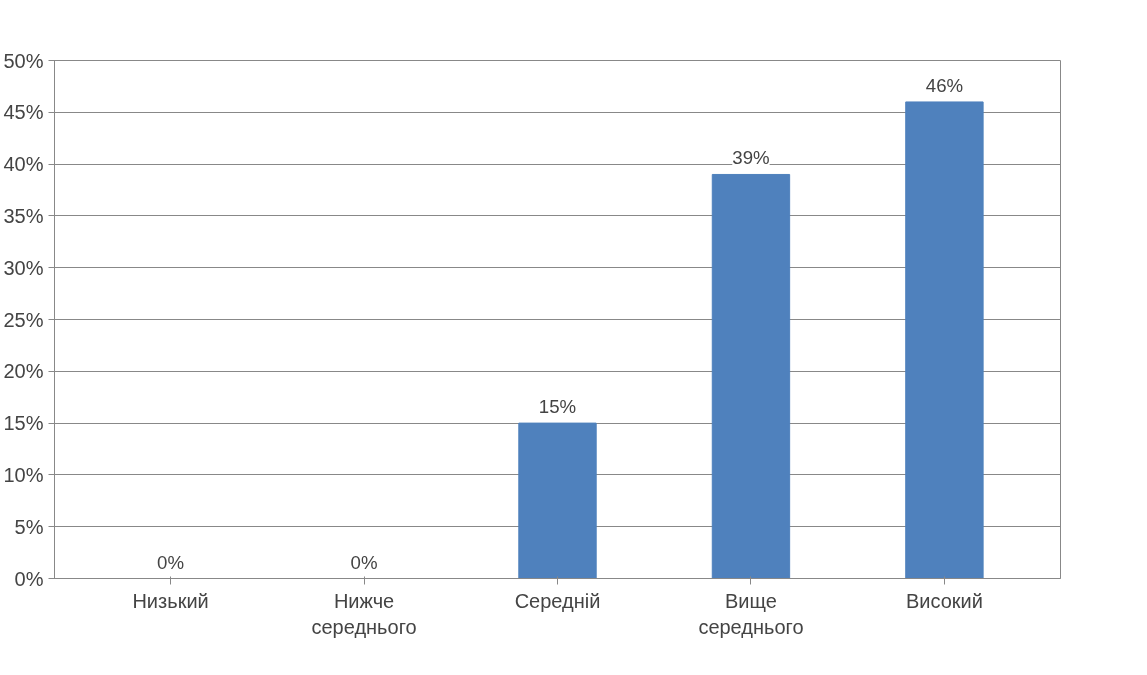  I want to click on data-label: 39%, so click(751, 158).